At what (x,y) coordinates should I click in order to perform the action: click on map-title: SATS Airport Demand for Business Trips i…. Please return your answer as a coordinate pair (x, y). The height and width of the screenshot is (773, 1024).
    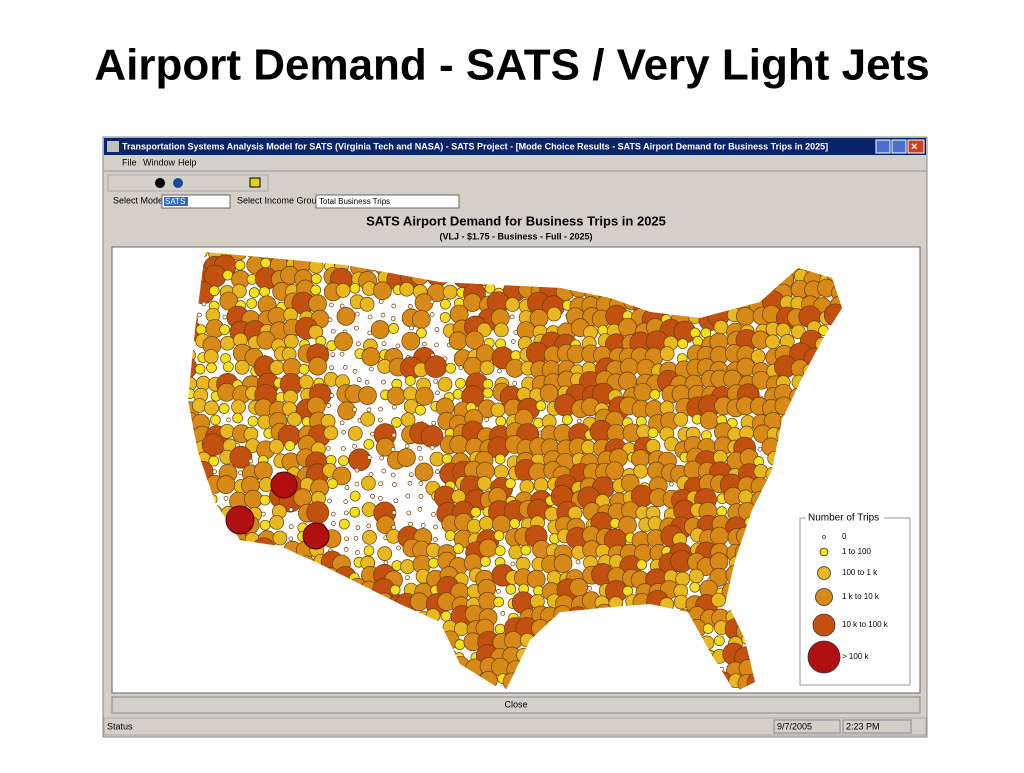
    Looking at the image, I should click on (516, 220).